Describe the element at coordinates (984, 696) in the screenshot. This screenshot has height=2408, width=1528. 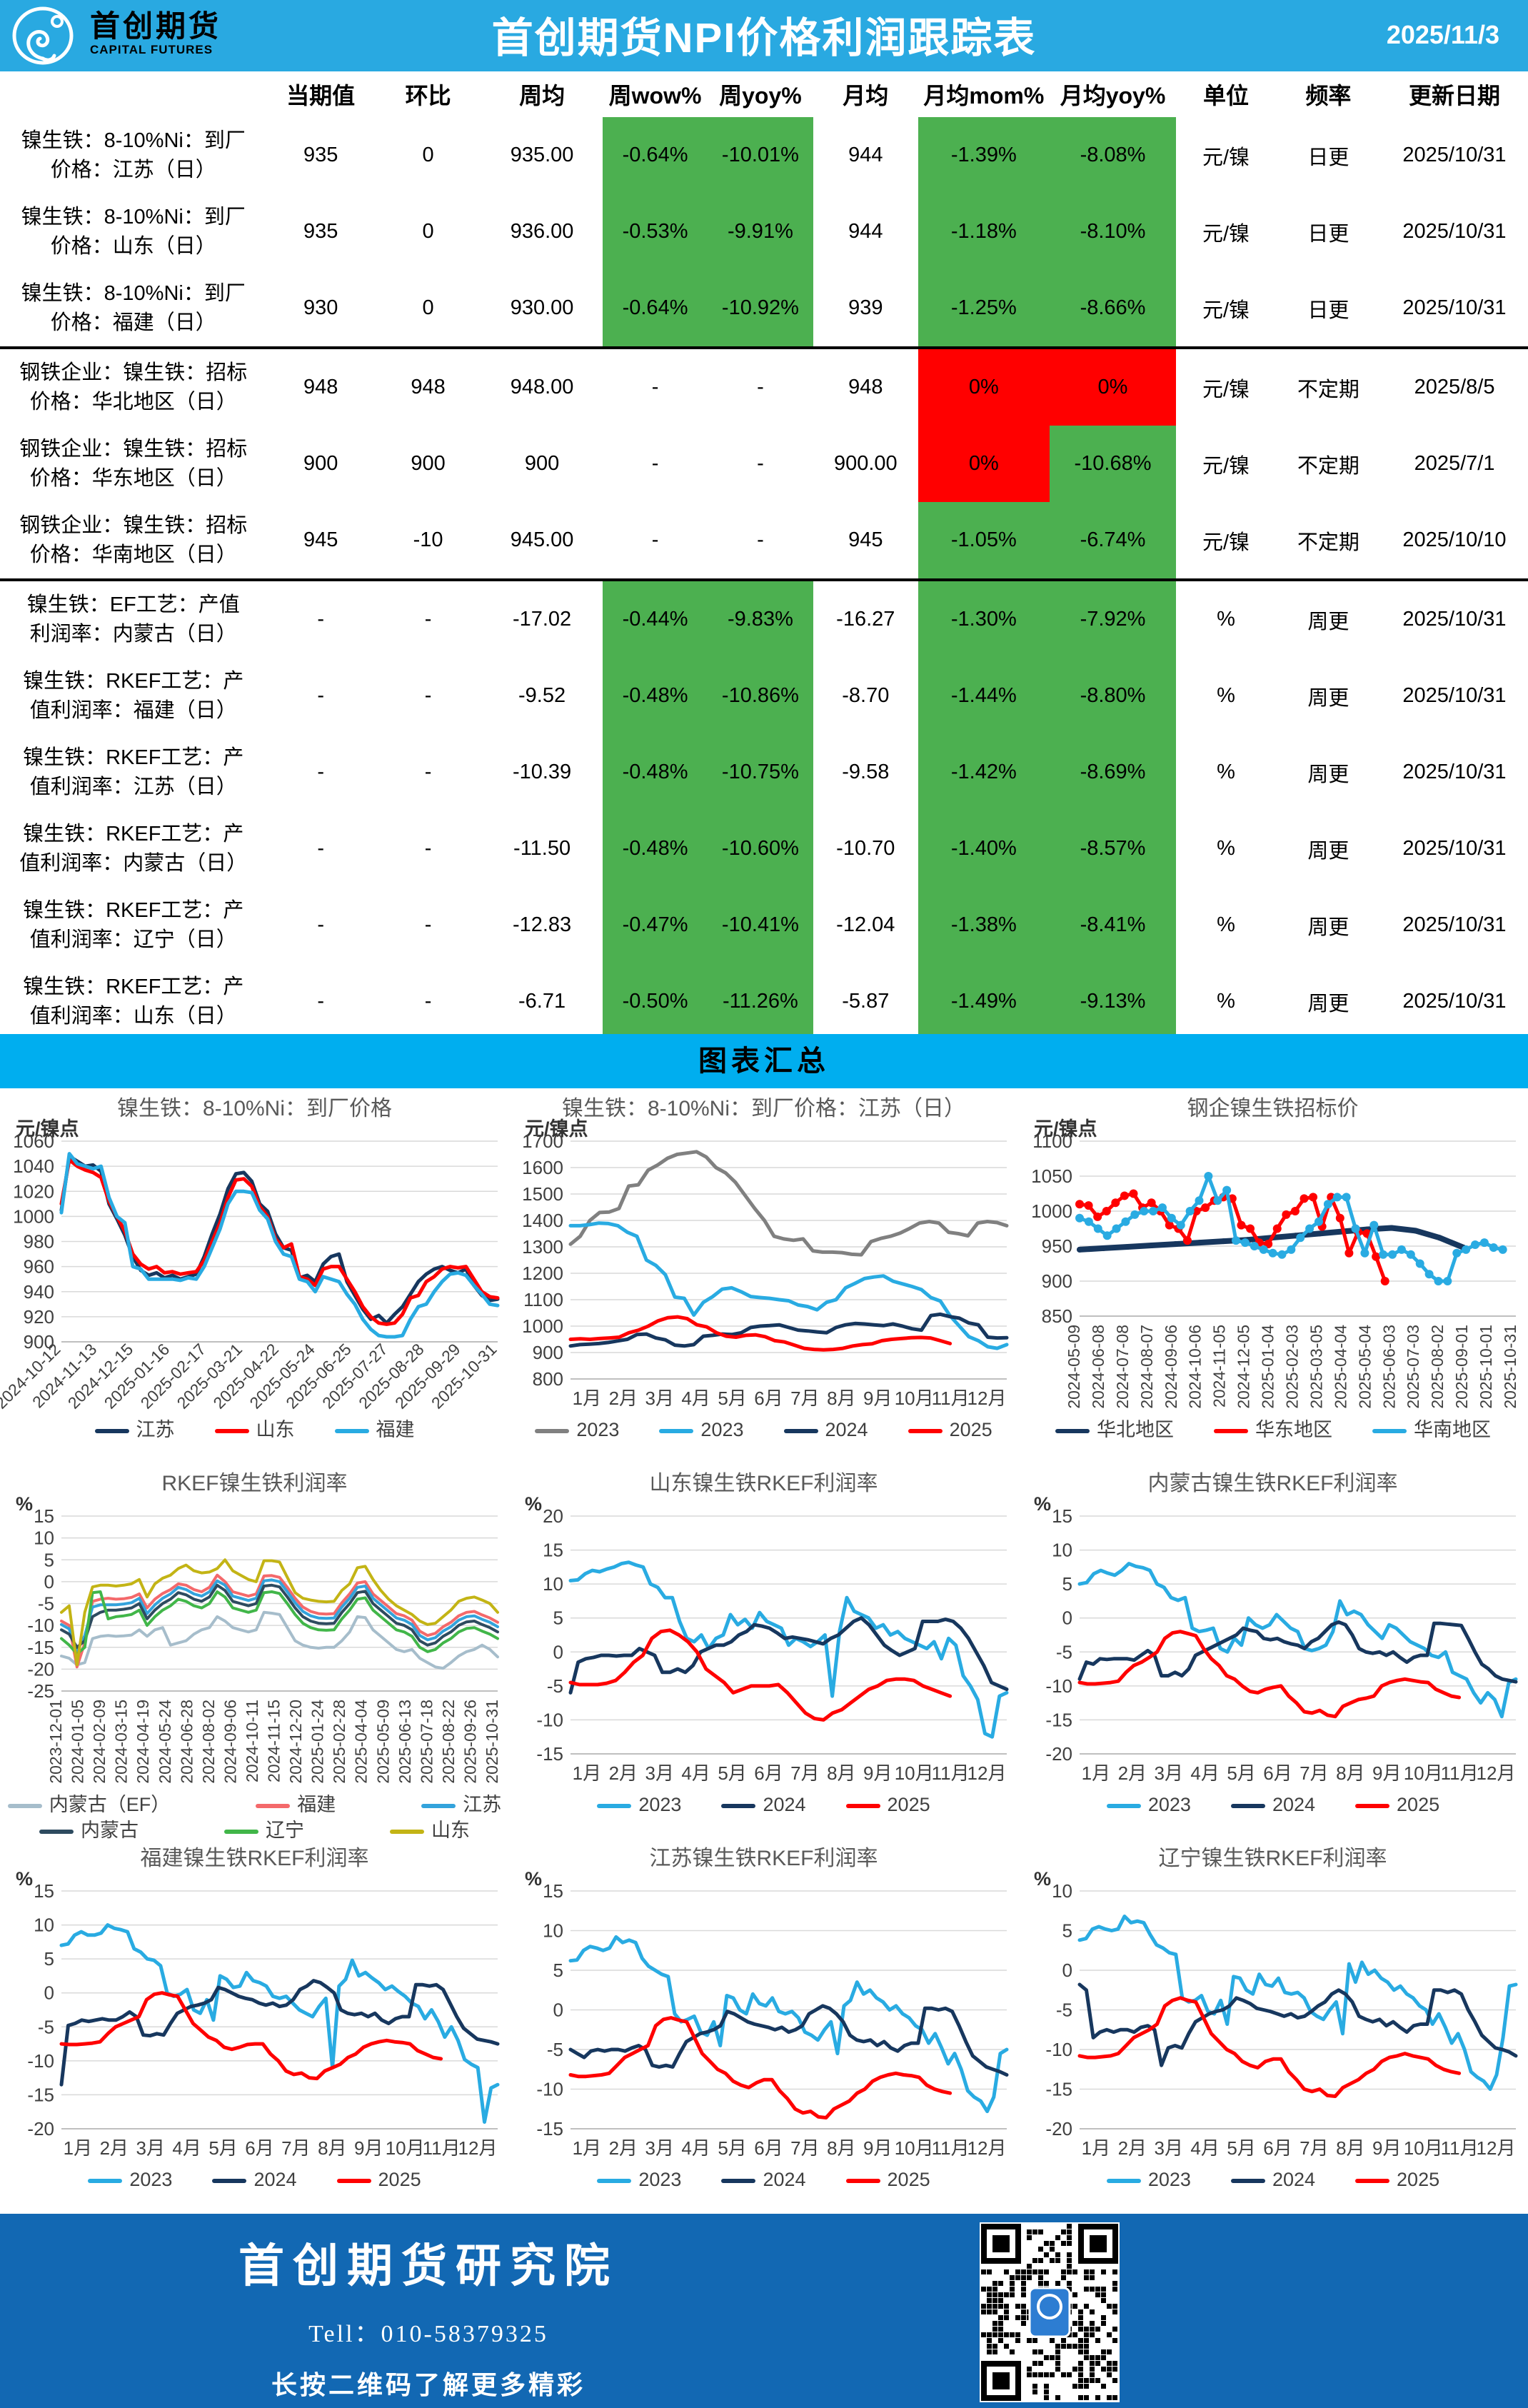
I see `cell-月均mom%: -1.44%` at that location.